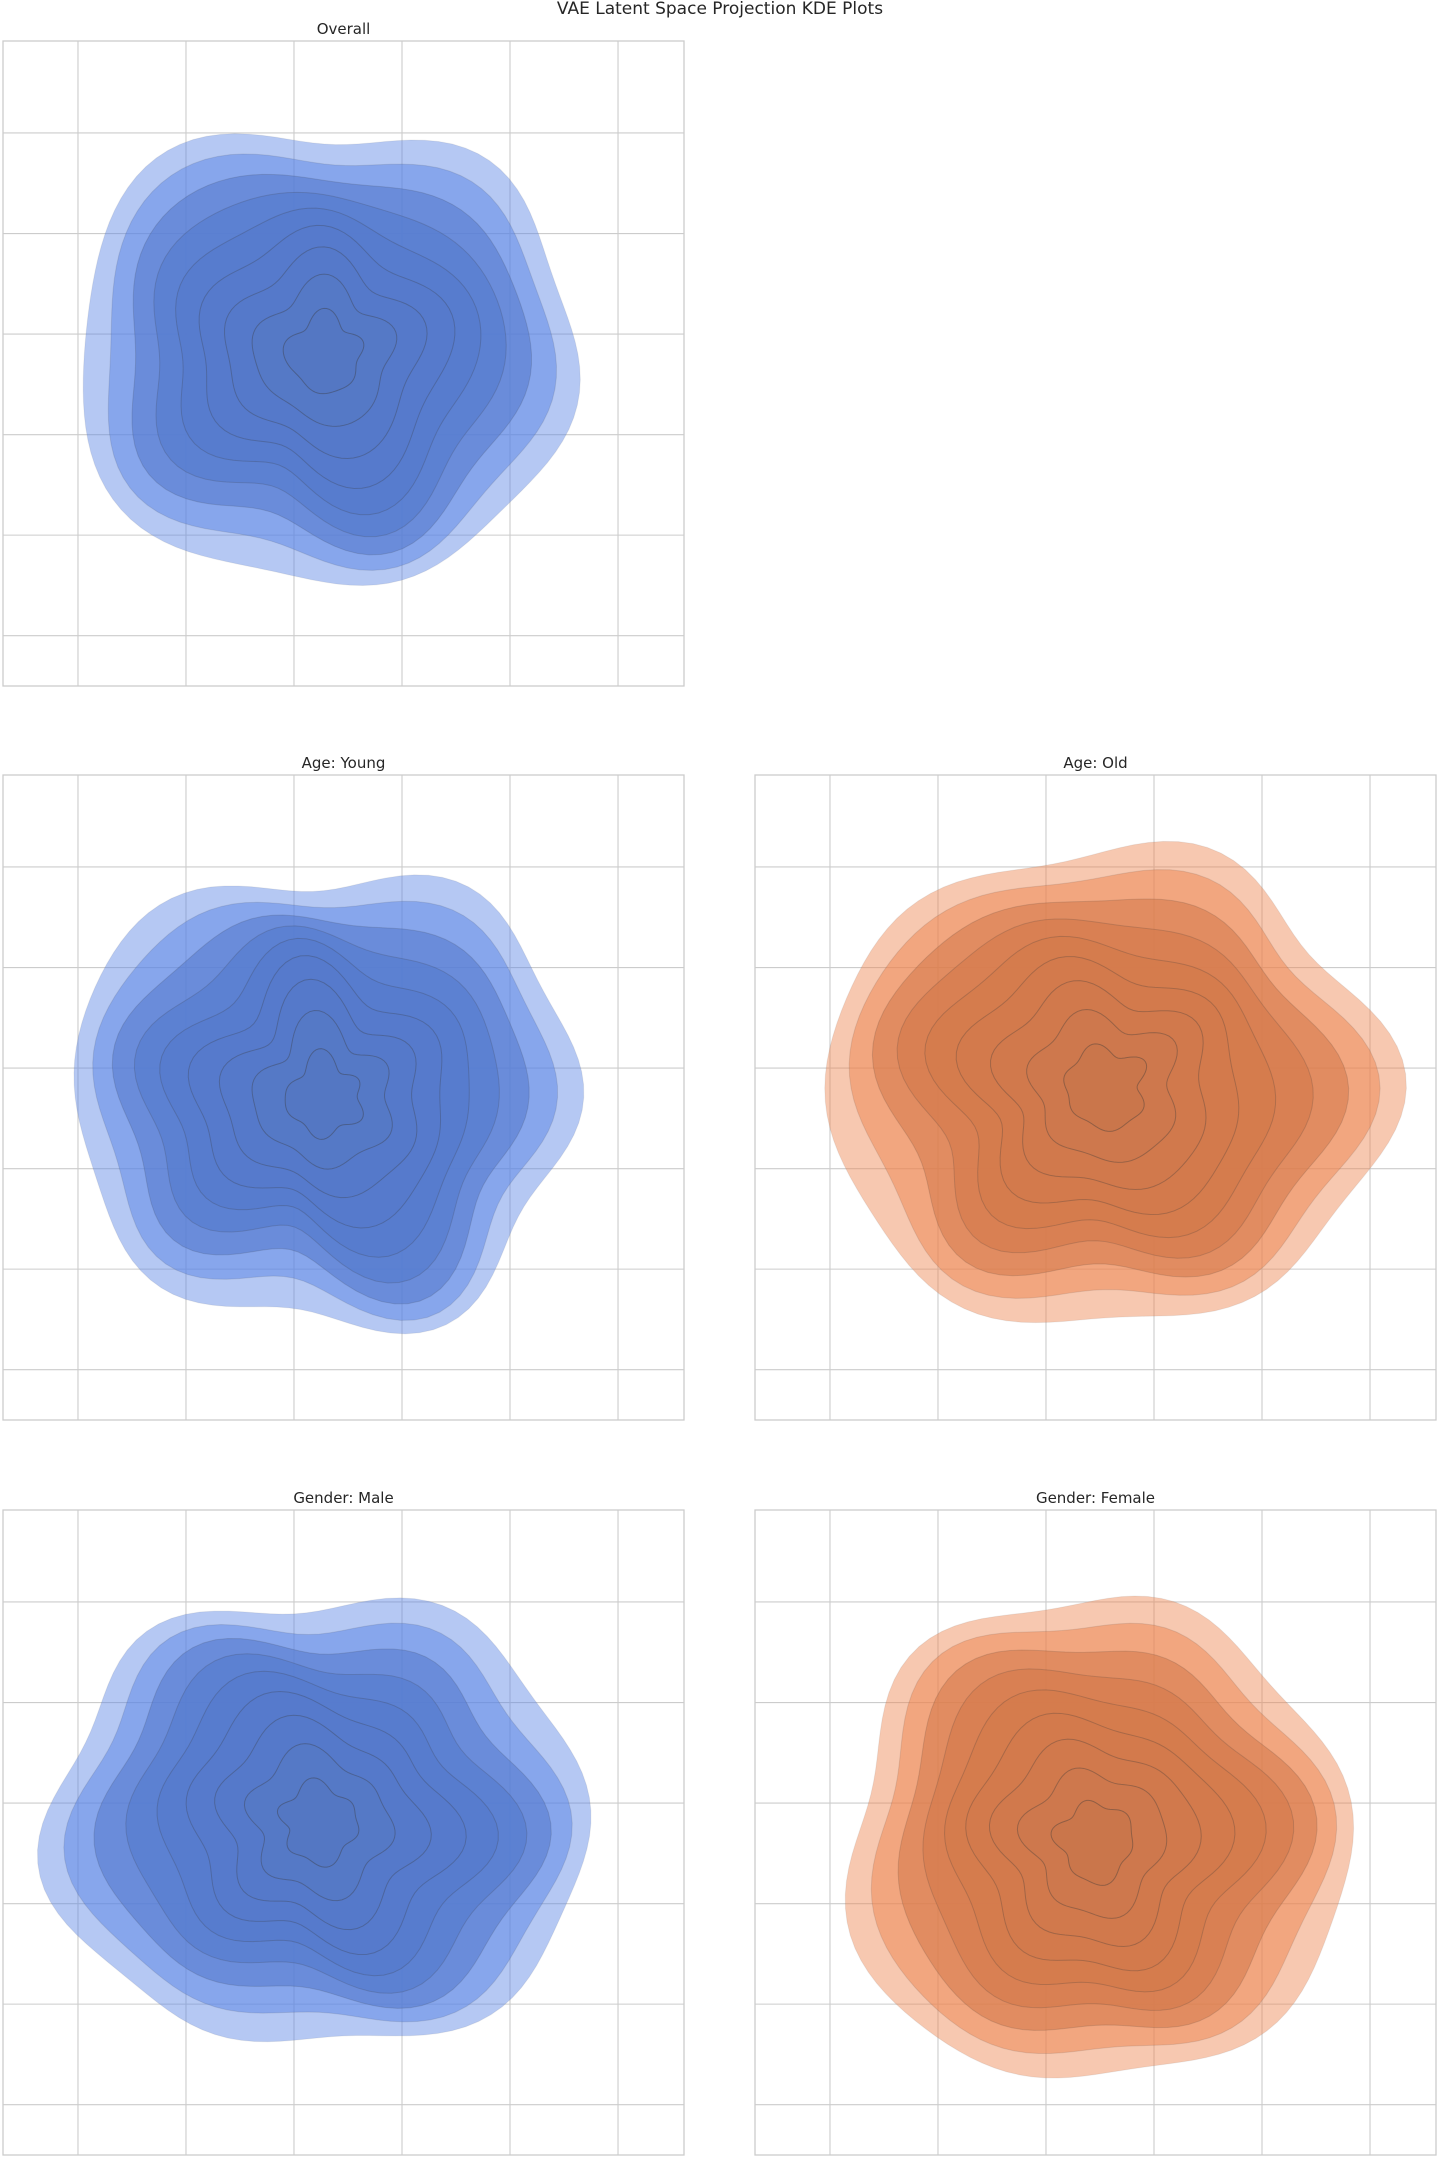 The width and height of the screenshot is (1440, 2160). I want to click on panel-title: Overall, so click(344, 29).